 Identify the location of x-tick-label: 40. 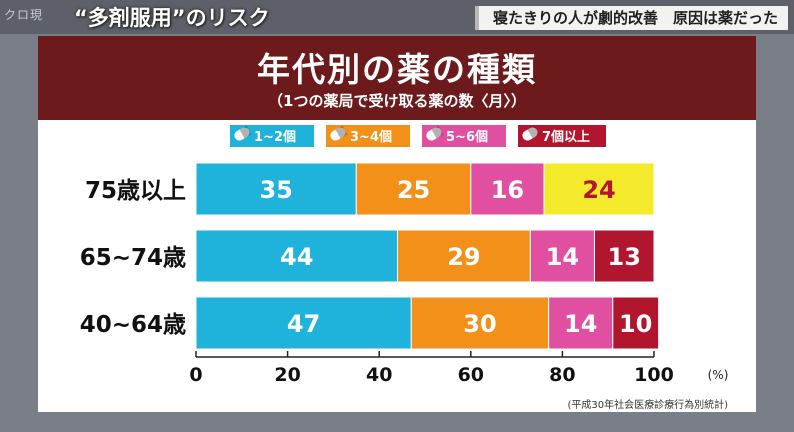
(379, 375).